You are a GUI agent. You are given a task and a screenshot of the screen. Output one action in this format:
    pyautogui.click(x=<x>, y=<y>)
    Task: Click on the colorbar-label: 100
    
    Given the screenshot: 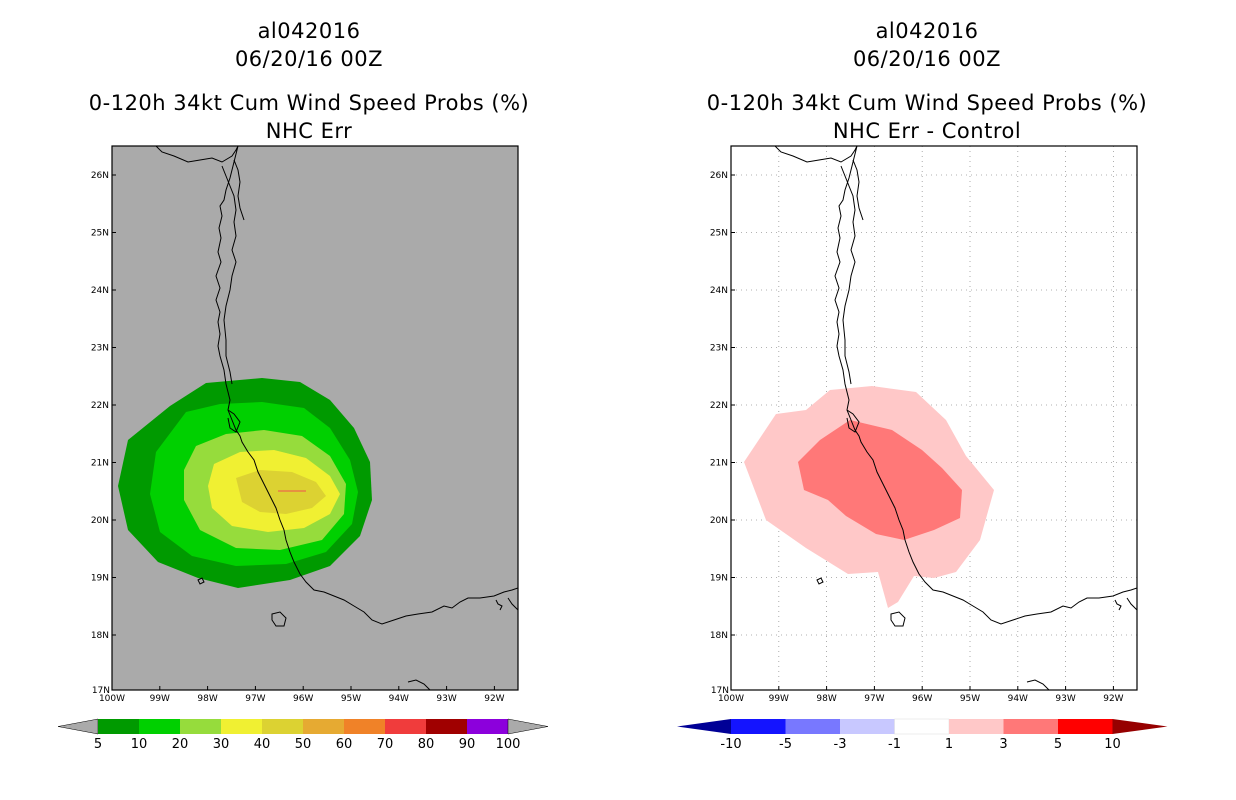 What is the action you would take?
    pyautogui.click(x=508, y=744)
    